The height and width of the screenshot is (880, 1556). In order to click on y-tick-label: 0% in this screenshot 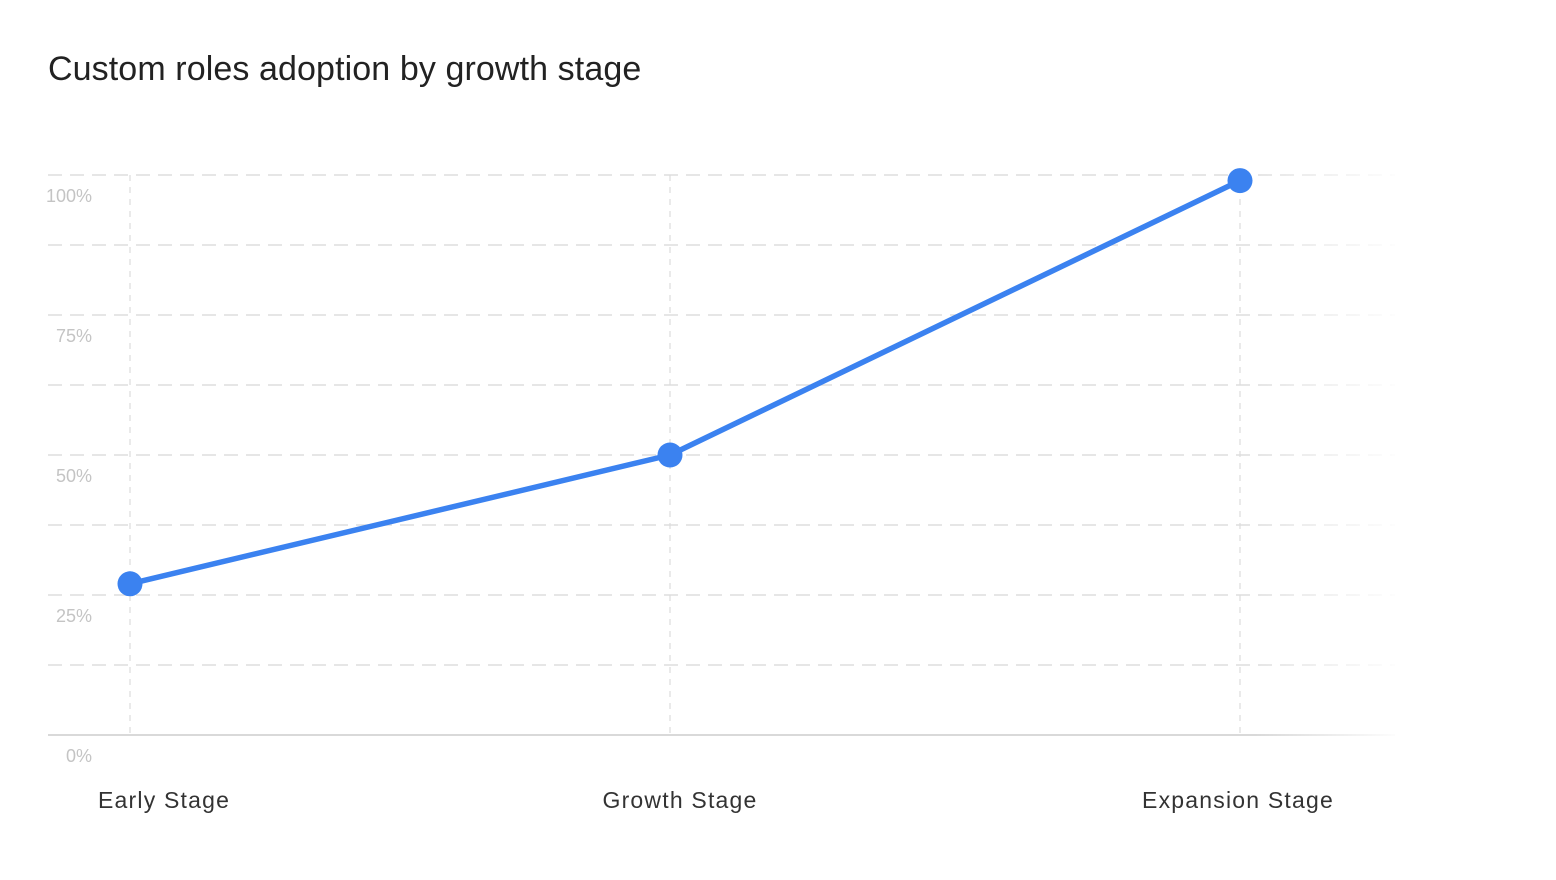, I will do `click(79, 756)`.